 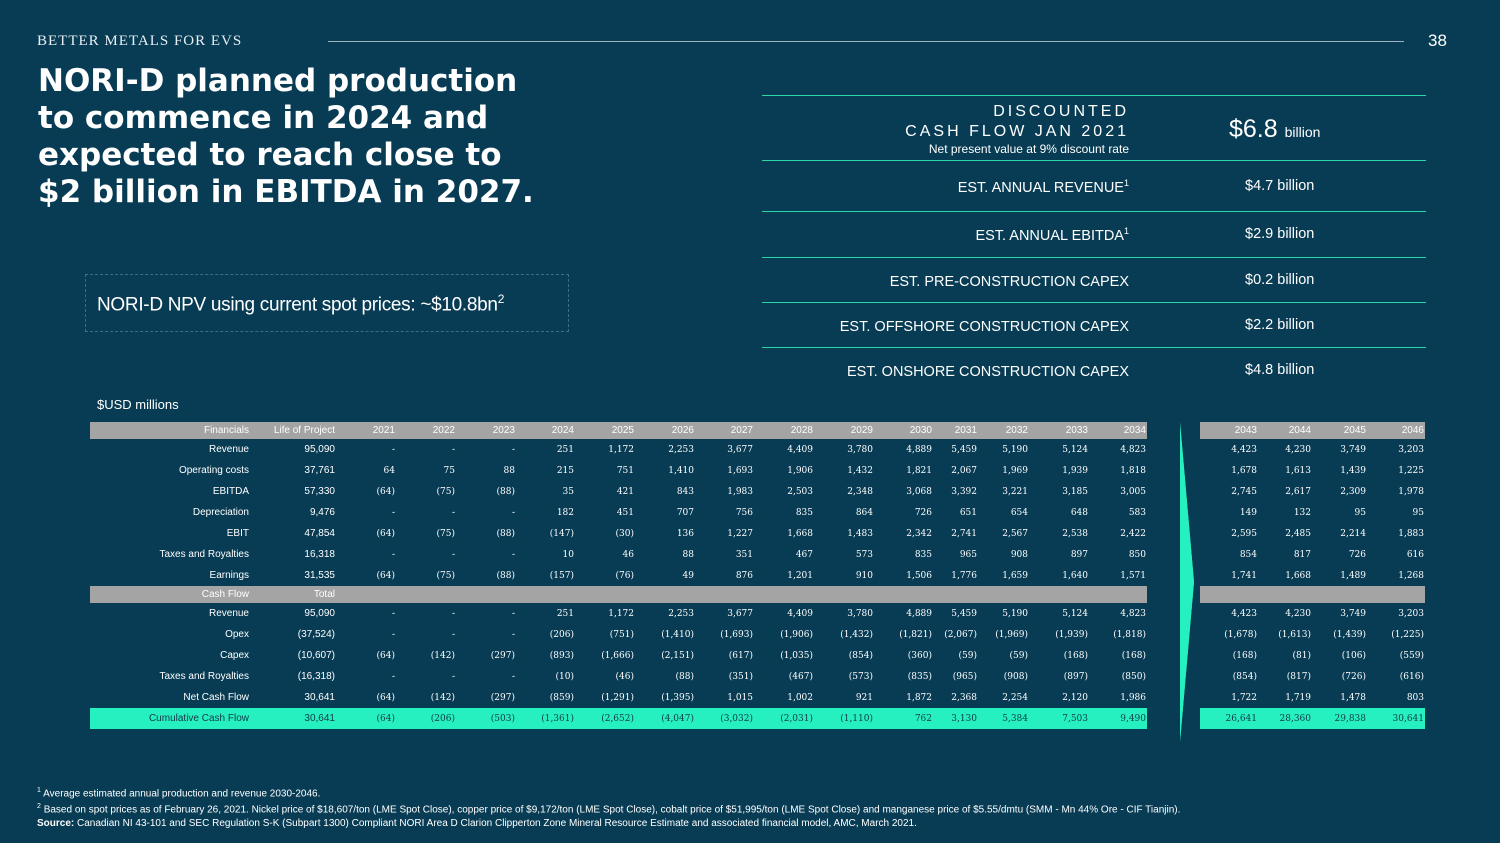 I want to click on year-cell: 2026, so click(x=665, y=430).